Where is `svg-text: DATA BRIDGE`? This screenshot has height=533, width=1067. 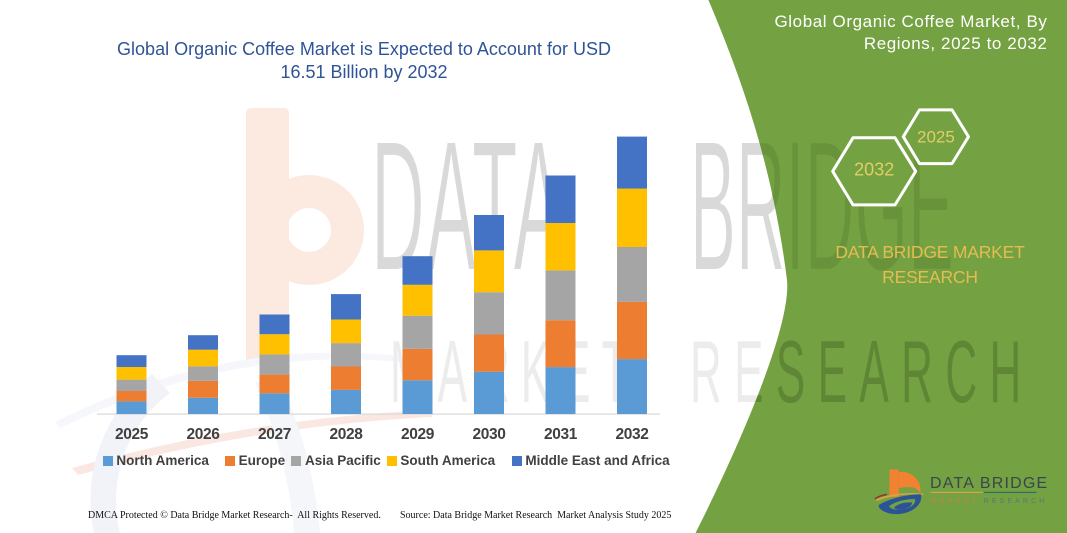 svg-text: DATA BRIDGE is located at coordinates (989, 483).